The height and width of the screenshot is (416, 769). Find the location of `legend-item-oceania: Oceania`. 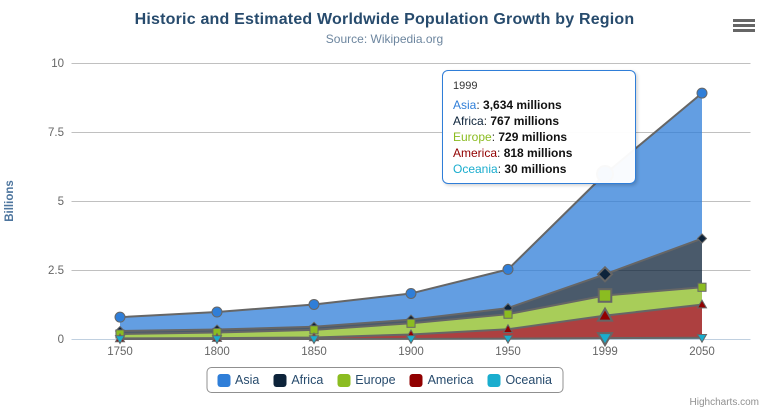

legend-item-oceania: Oceania is located at coordinates (519, 380).